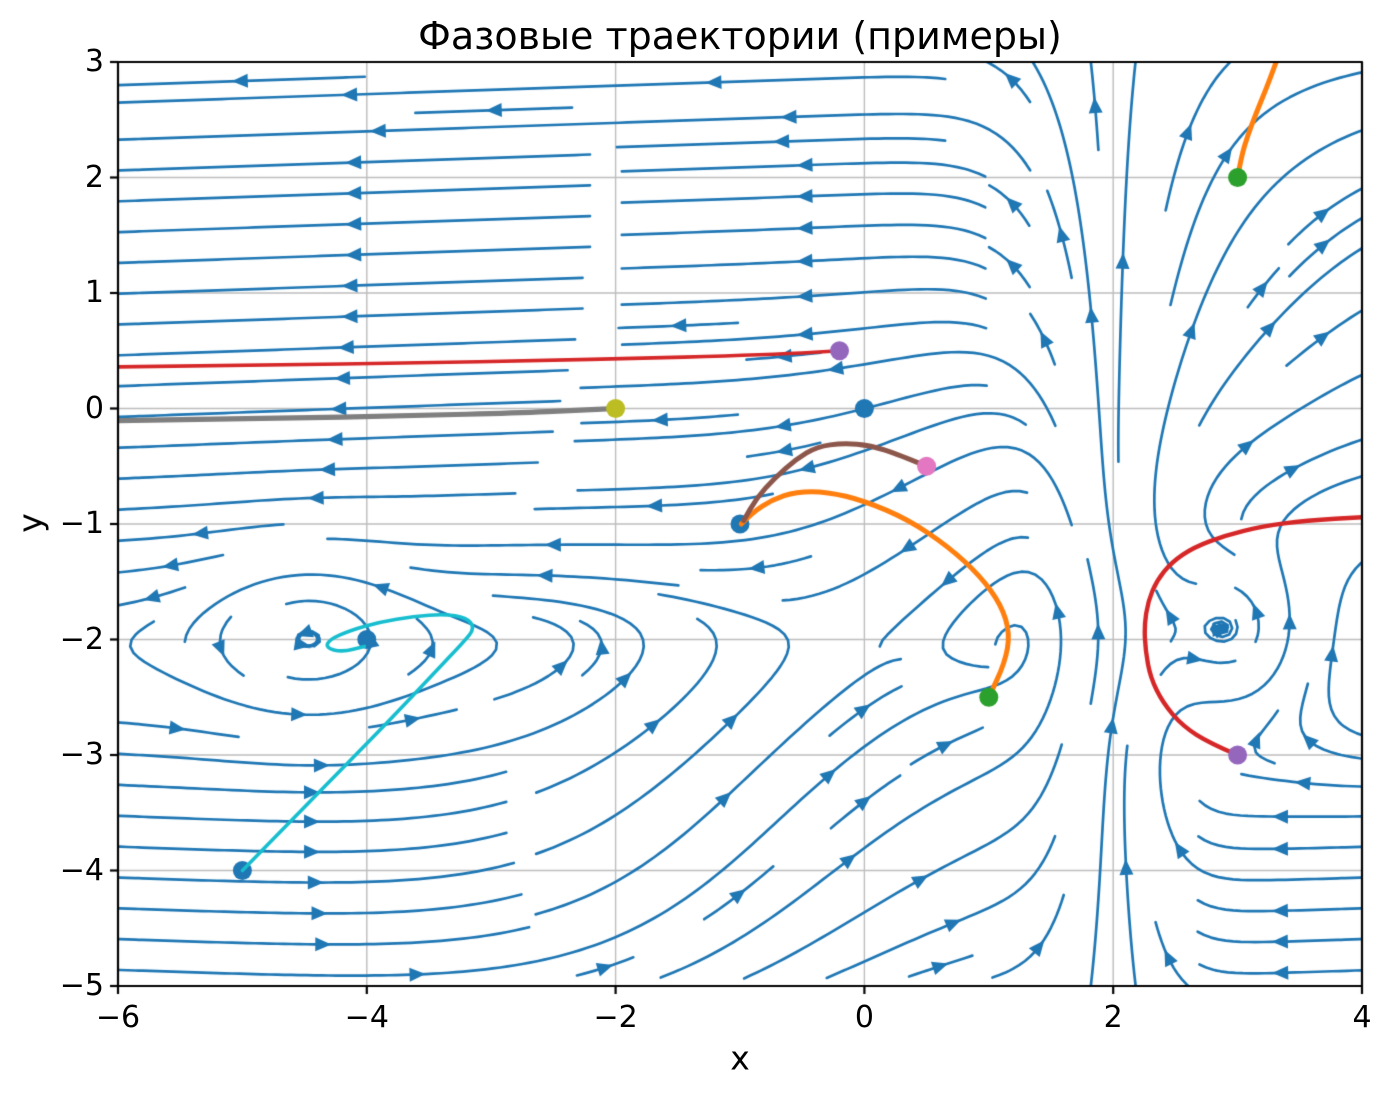  What do you see at coordinates (81, 523) in the screenshot?
I see `y-tick-label: −1` at bounding box center [81, 523].